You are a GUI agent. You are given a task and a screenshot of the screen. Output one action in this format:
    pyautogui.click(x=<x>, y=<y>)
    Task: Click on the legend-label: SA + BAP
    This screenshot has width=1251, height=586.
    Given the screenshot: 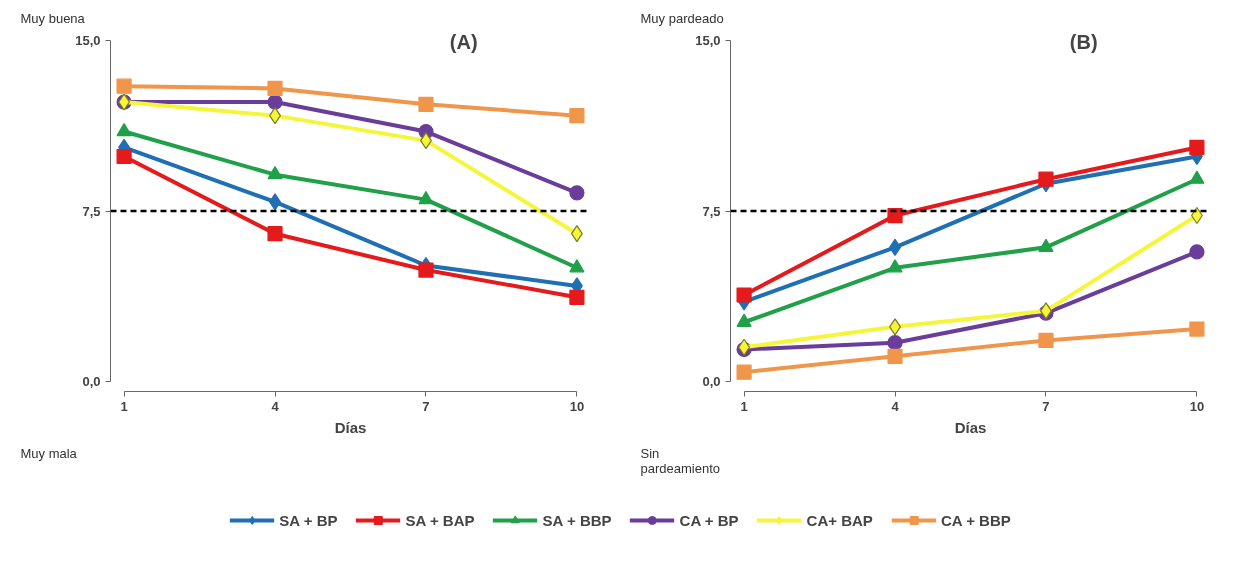 What is the action you would take?
    pyautogui.click(x=440, y=520)
    